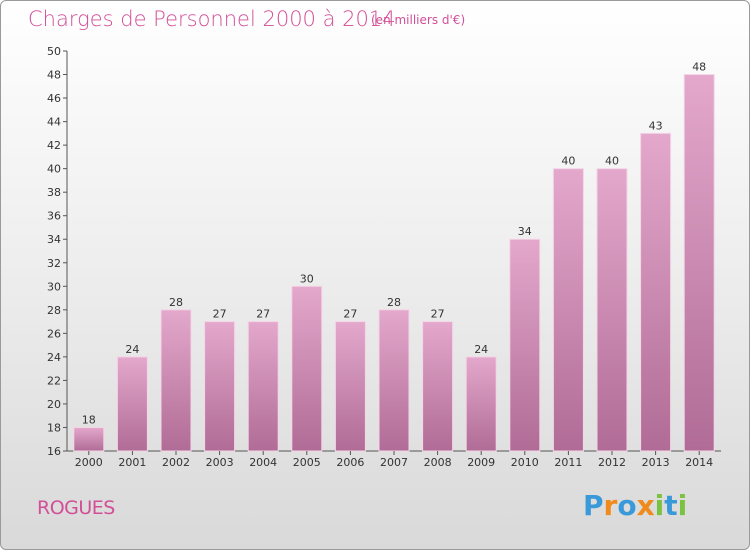 This screenshot has width=750, height=550. What do you see at coordinates (54, 192) in the screenshot?
I see `y-tick-label: 38` at bounding box center [54, 192].